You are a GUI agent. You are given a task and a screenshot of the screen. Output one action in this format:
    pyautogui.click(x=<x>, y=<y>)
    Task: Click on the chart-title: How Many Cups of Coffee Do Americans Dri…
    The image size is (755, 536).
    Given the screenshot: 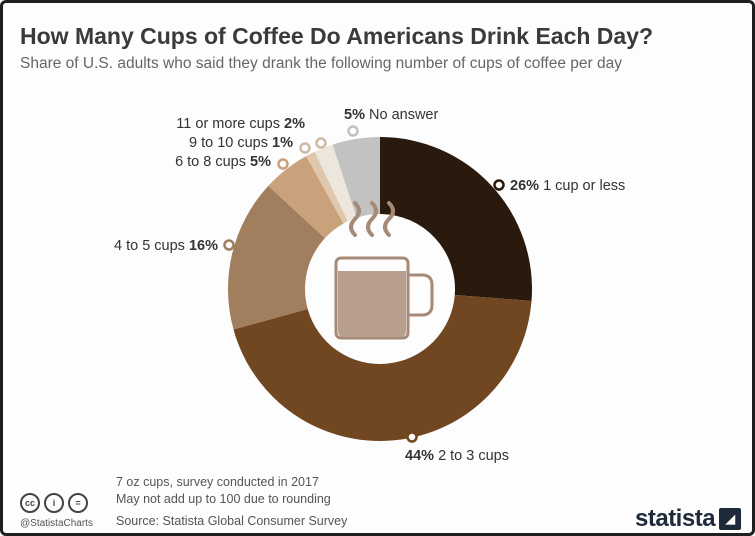 What is the action you would take?
    pyautogui.click(x=337, y=36)
    